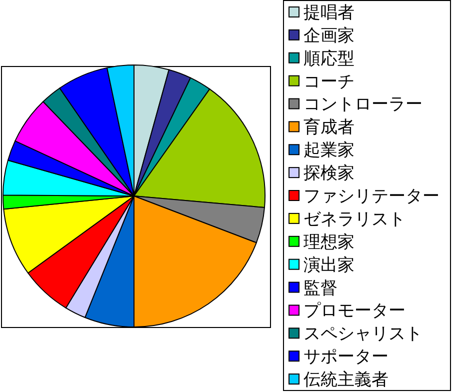 Image resolution: width=452 pixels, height=392 pixels. Describe the element at coordinates (363, 104) in the screenshot. I see `legend-label: コントローラー` at that location.